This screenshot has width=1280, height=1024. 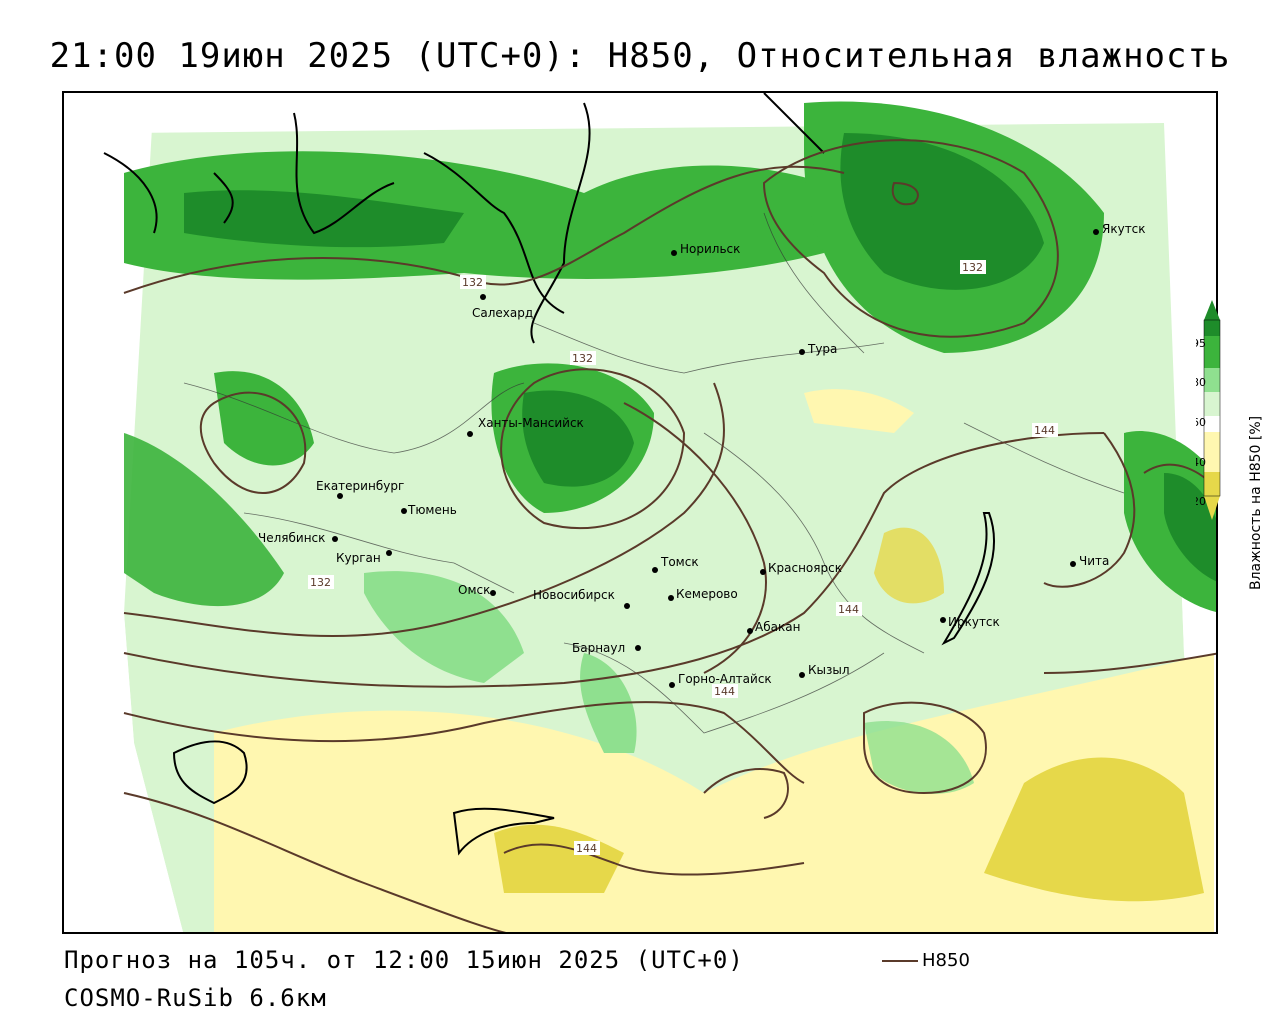 I want to click on city-tomsk: Томск, so click(x=675, y=564).